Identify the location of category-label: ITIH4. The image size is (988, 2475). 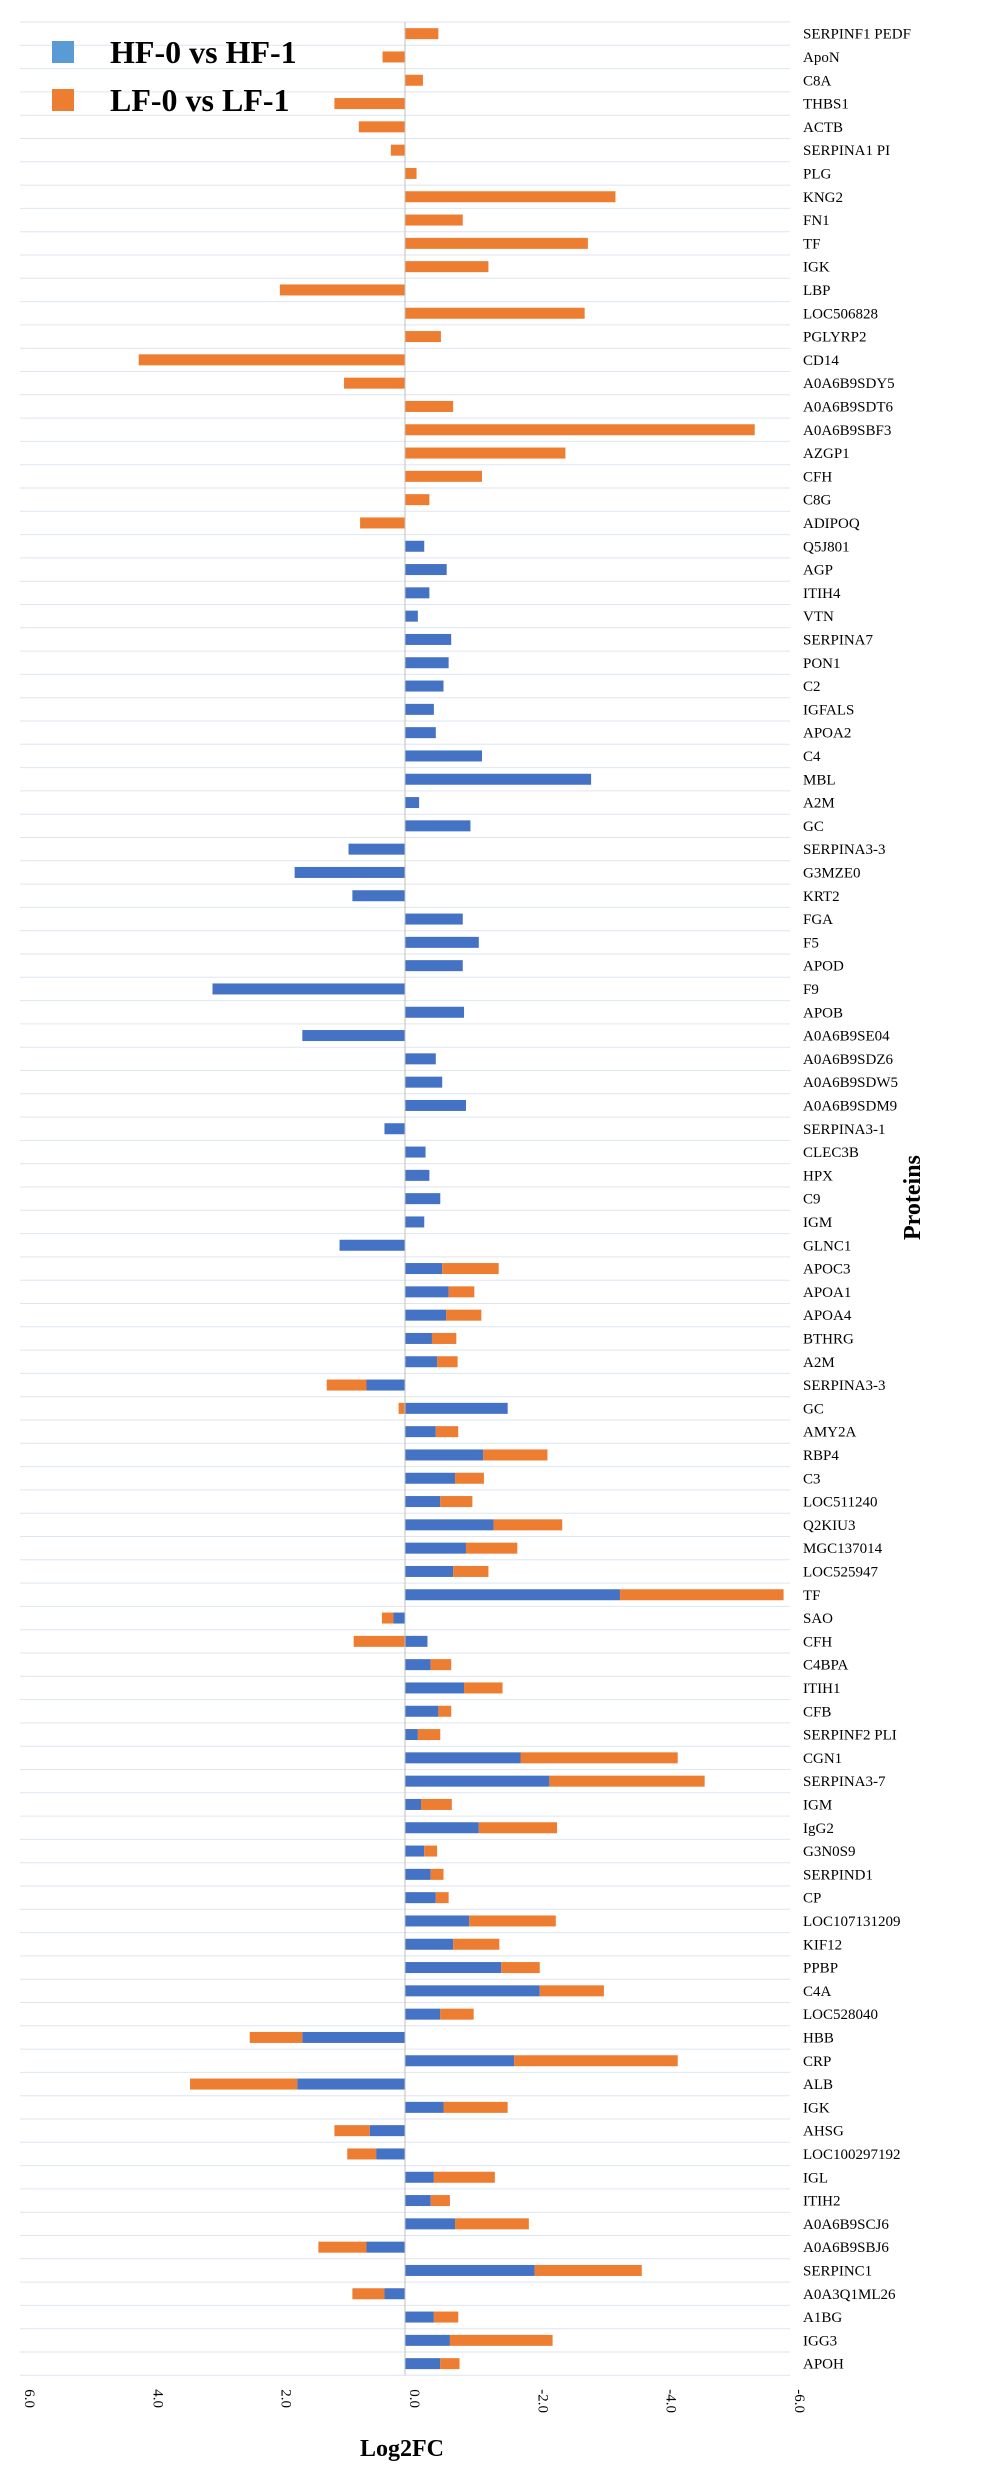
(822, 594).